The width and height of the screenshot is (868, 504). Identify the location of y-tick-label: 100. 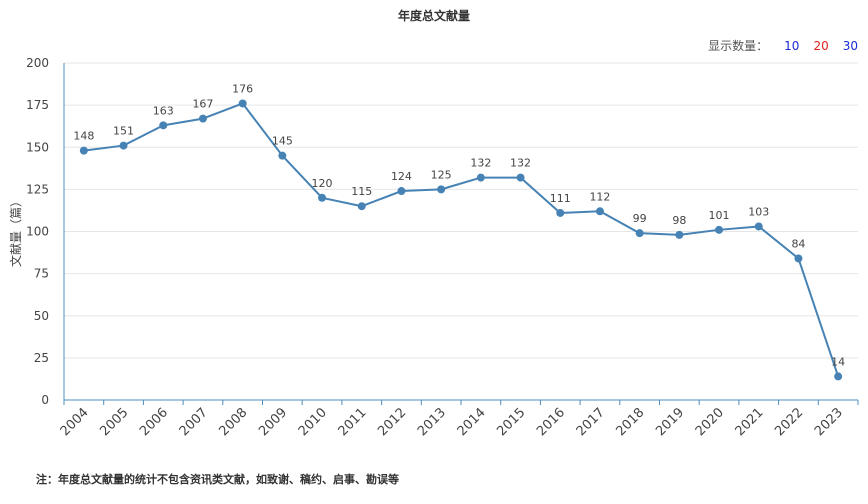
(37, 232).